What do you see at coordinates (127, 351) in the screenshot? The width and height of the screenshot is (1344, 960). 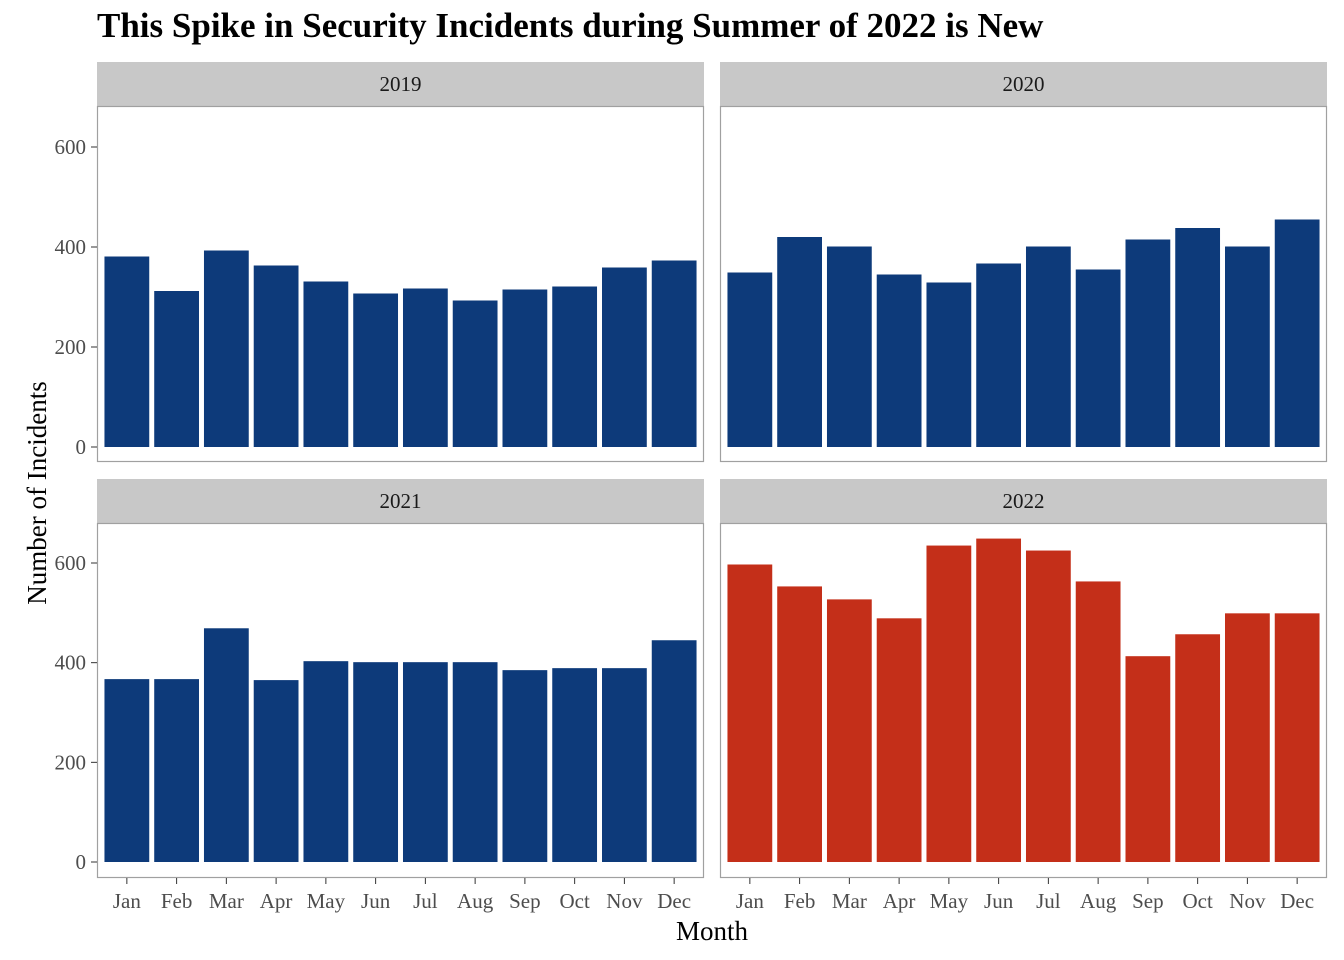 I see `bar-2019-Jan` at bounding box center [127, 351].